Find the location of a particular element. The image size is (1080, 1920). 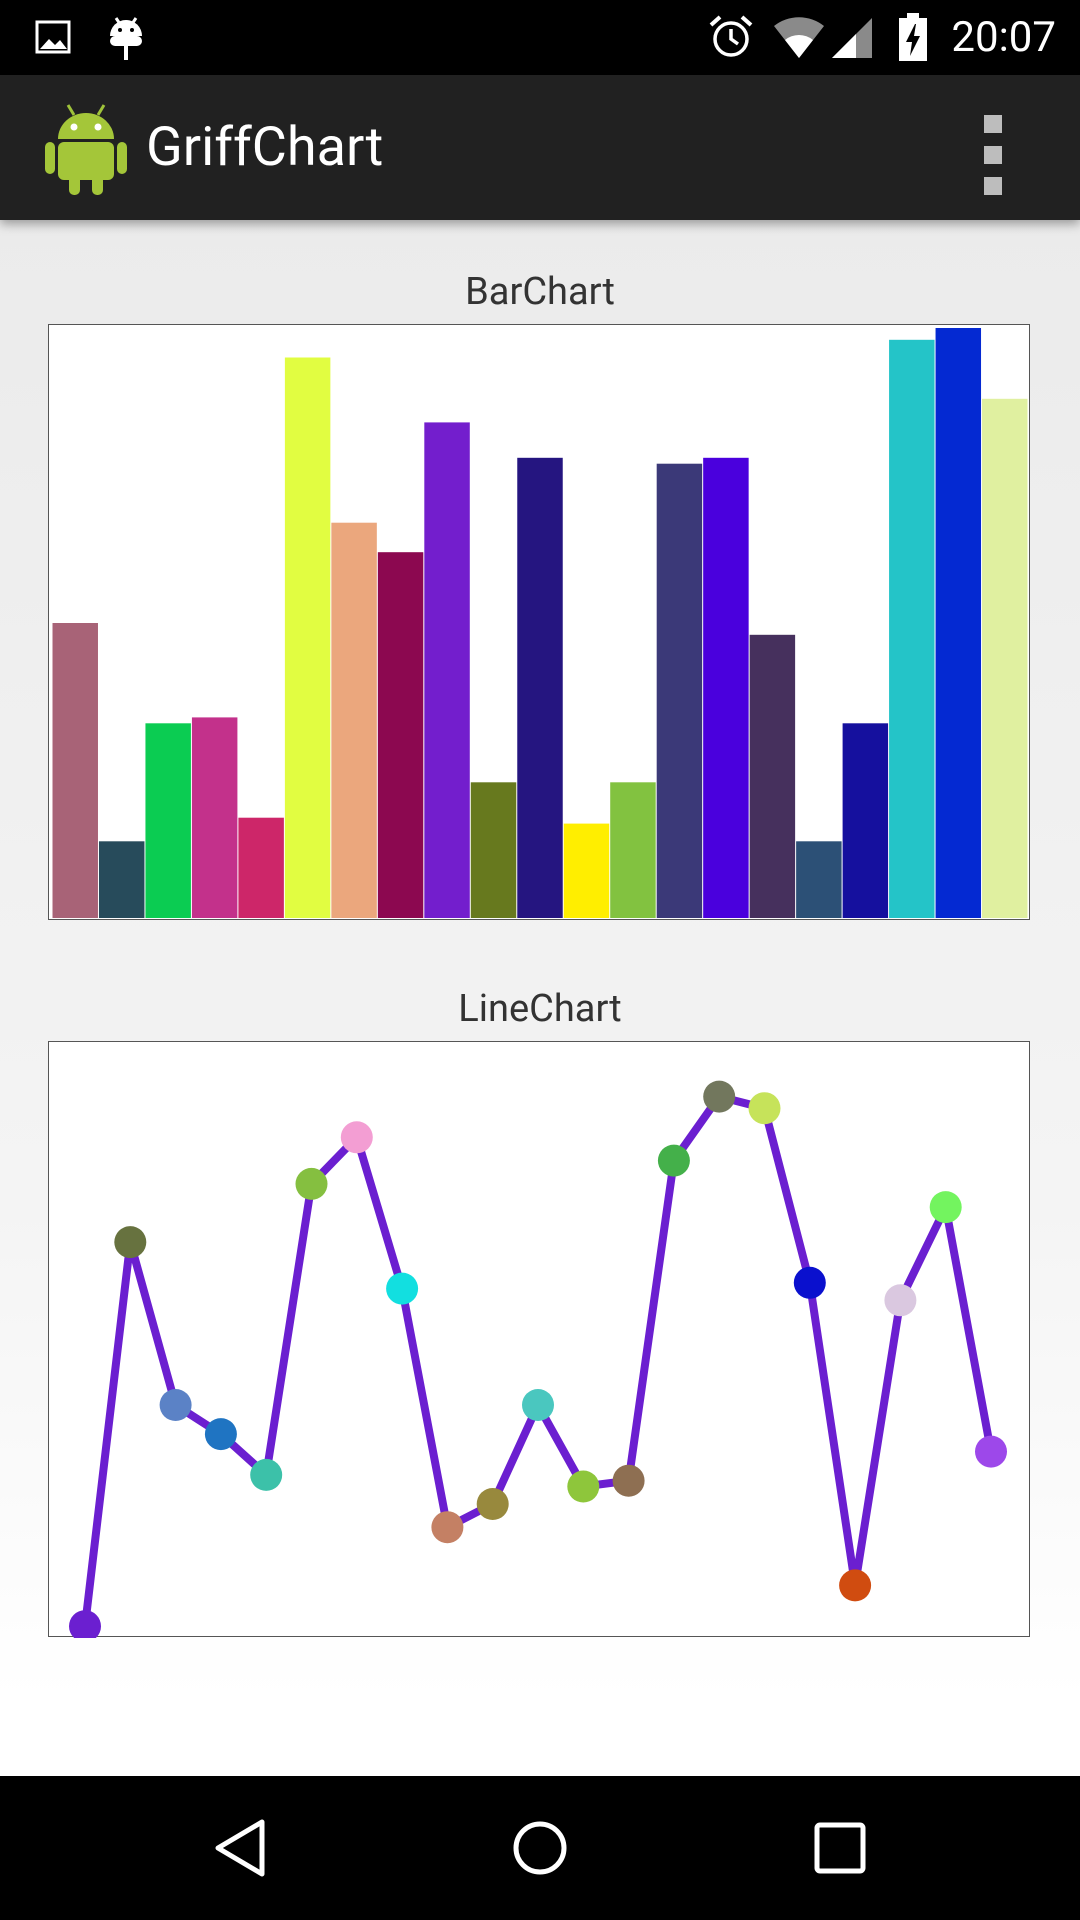

wifi-icon is located at coordinates (799, 37).